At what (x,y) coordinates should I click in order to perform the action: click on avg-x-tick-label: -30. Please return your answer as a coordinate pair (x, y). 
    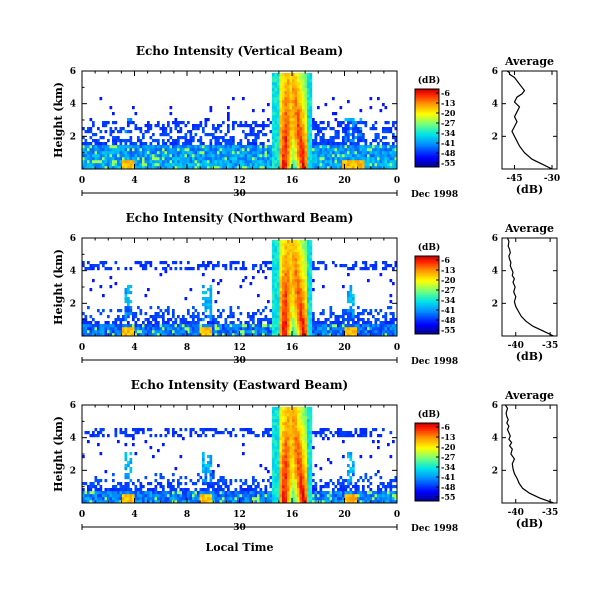
    Looking at the image, I should click on (552, 179).